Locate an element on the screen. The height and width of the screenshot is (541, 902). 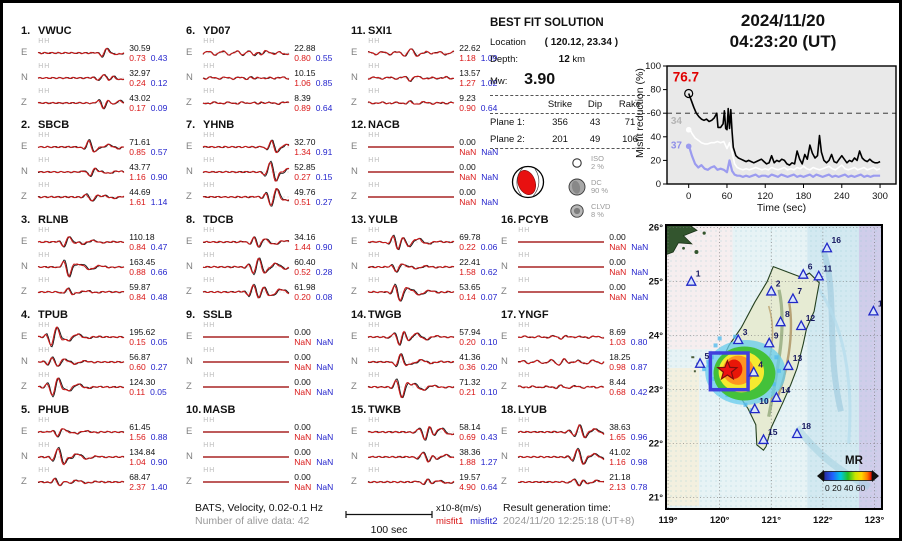
component-row-VWUC-N: N HH 32.97 0.24 0.12 is located at coordinates (97, 76).